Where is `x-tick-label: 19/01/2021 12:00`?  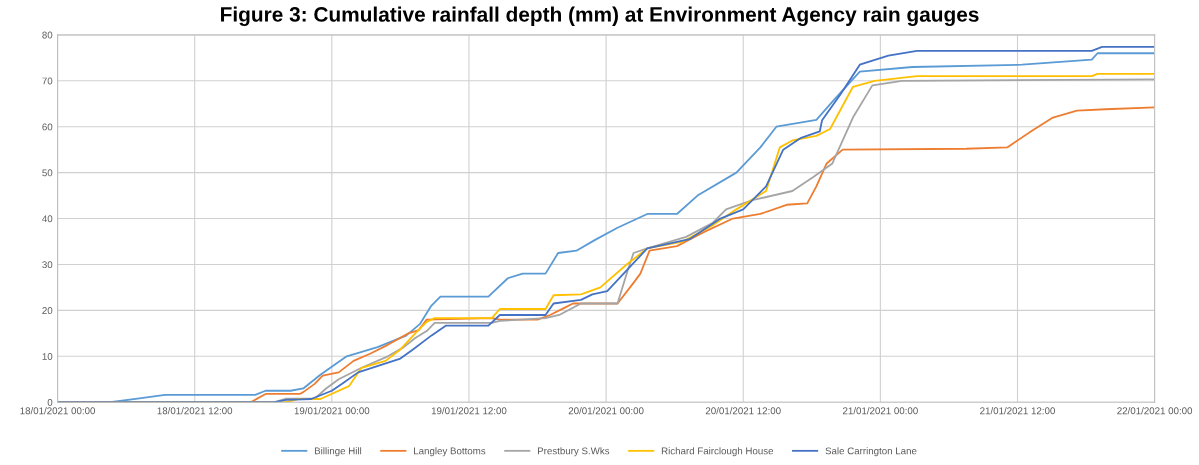 x-tick-label: 19/01/2021 12:00 is located at coordinates (469, 411).